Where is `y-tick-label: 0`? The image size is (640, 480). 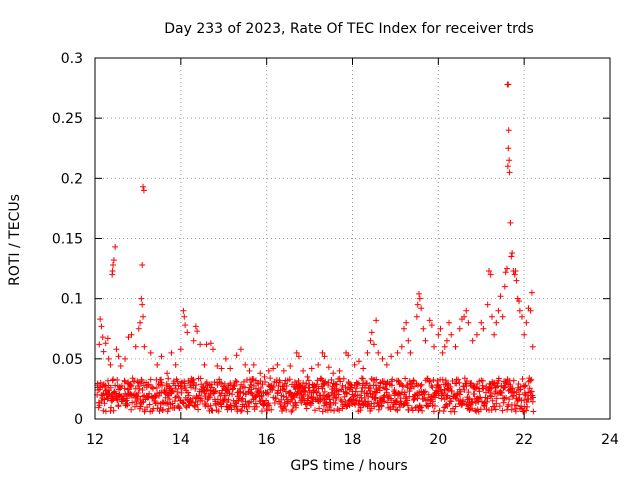 y-tick-label: 0 is located at coordinates (78, 420).